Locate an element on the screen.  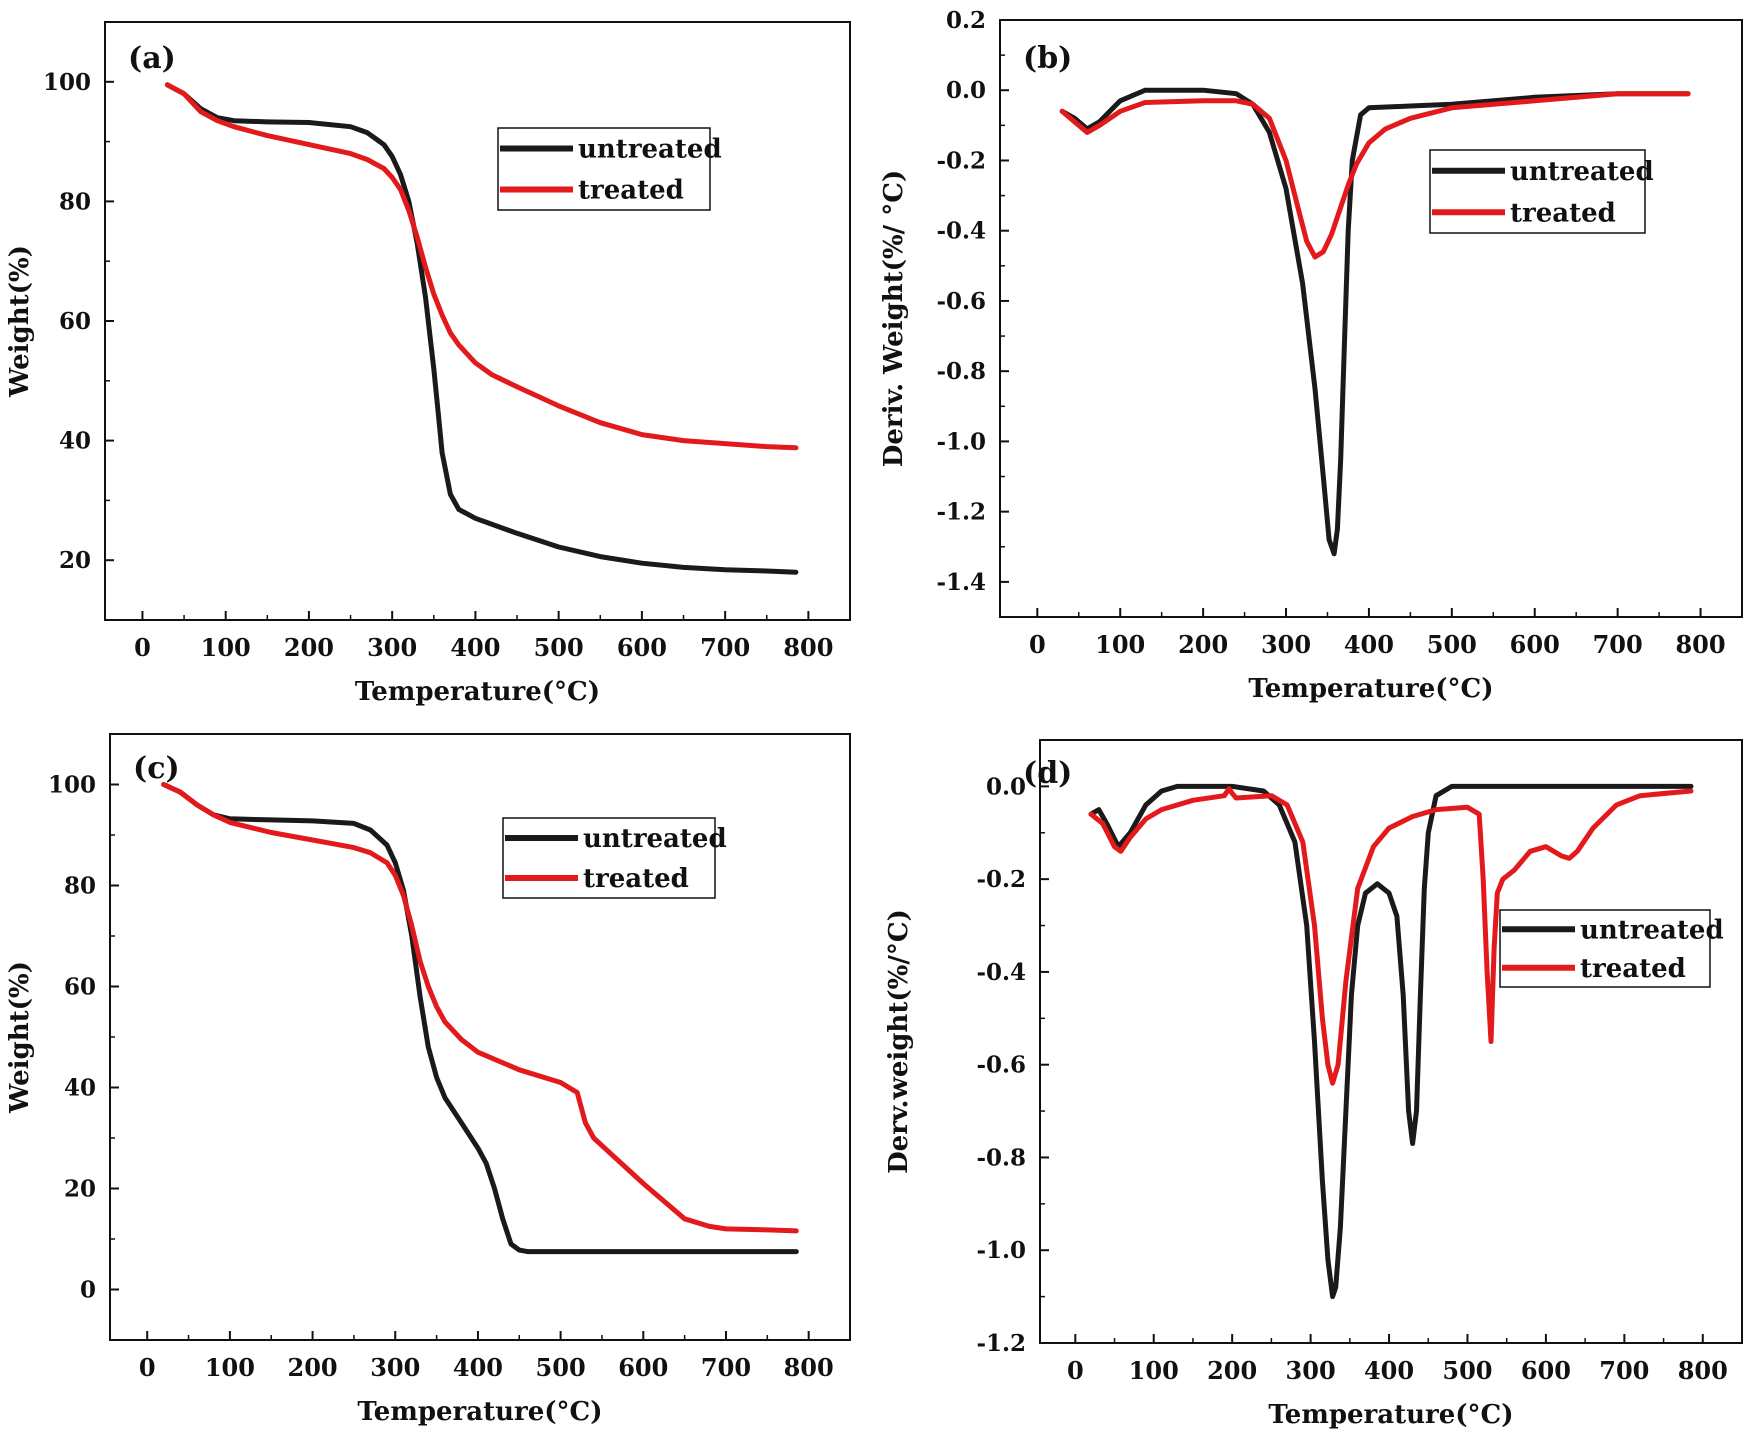
y-axis-title: Derv.weight(%/°C) is located at coordinates (899, 1041).